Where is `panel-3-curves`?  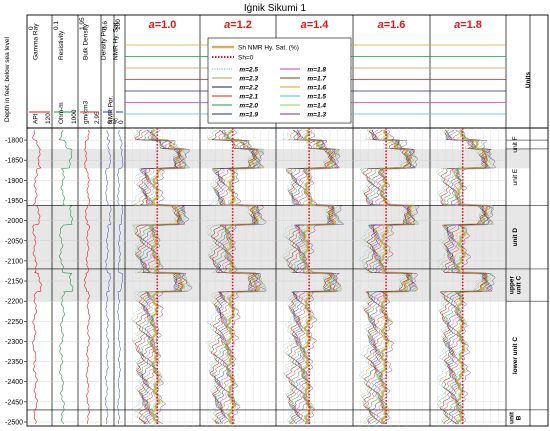
panel-3-curves is located at coordinates (389, 277).